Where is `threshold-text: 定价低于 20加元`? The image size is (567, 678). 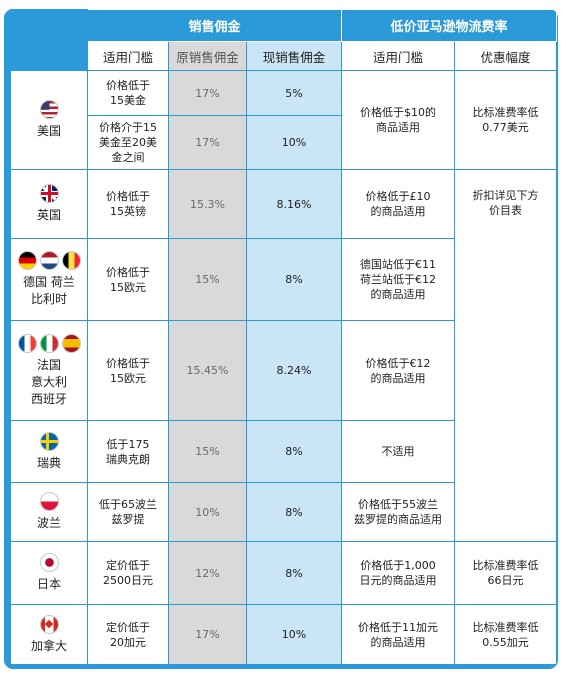 threshold-text: 定价低于 20加元 is located at coordinates (128, 634).